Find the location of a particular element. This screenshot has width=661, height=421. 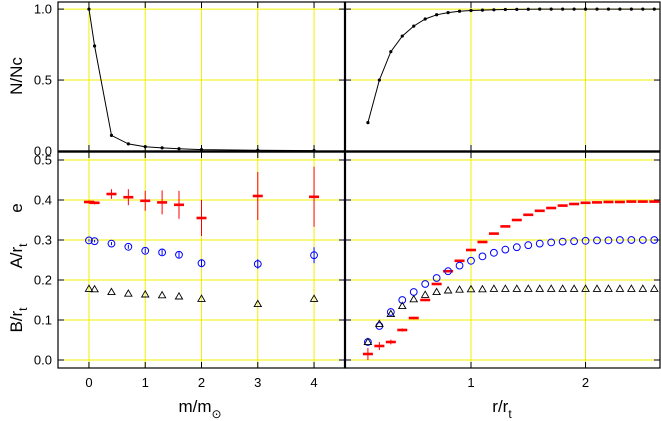

ylabel-bottom-a-sub: t is located at coordinates (23, 245).